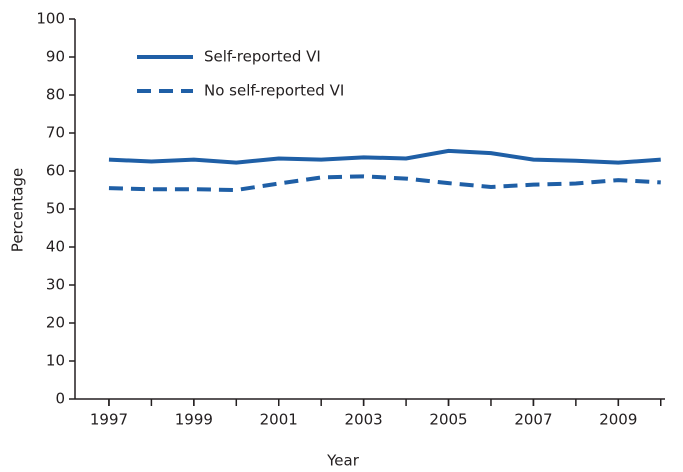 This screenshot has width=683, height=472. Describe the element at coordinates (55, 171) in the screenshot. I see `y-tick-label: 60` at that location.